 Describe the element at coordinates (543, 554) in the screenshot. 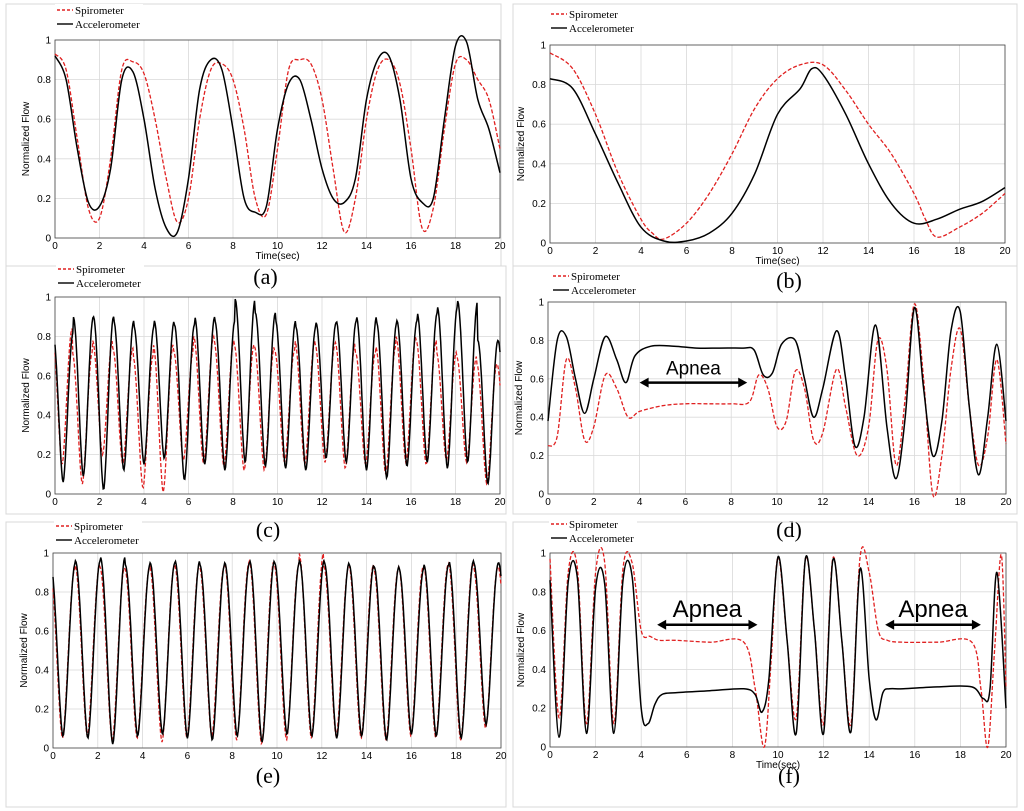

I see `y-tick-label: 1` at that location.